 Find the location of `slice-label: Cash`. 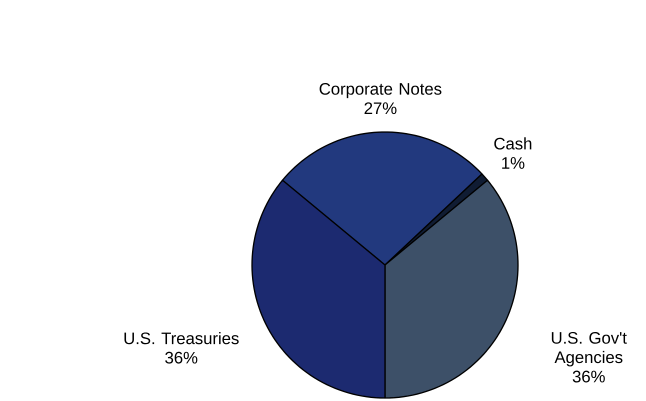

slice-label: Cash is located at coordinates (513, 143).